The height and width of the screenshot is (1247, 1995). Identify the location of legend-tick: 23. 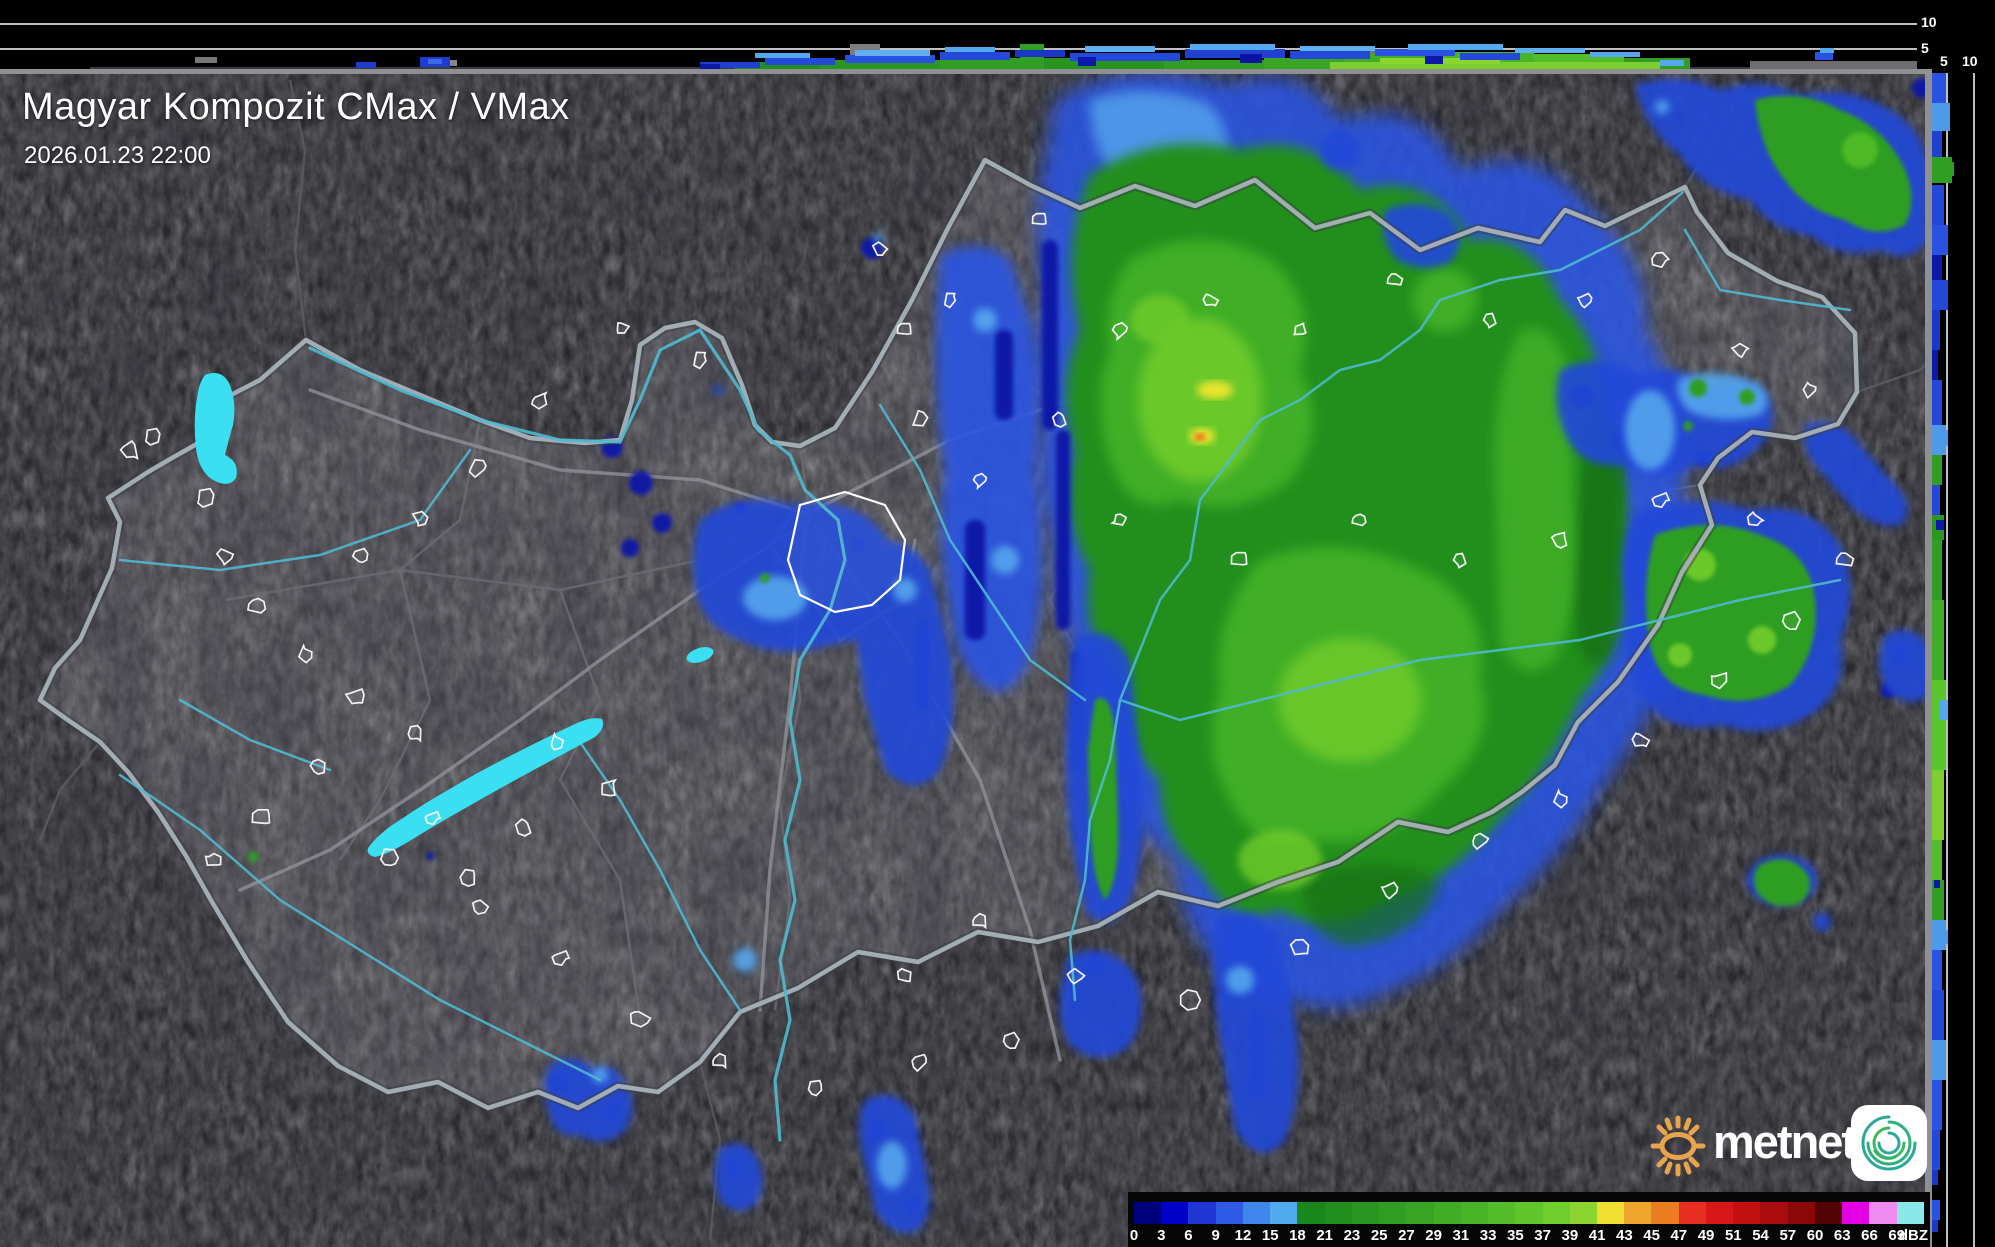
(1352, 1235).